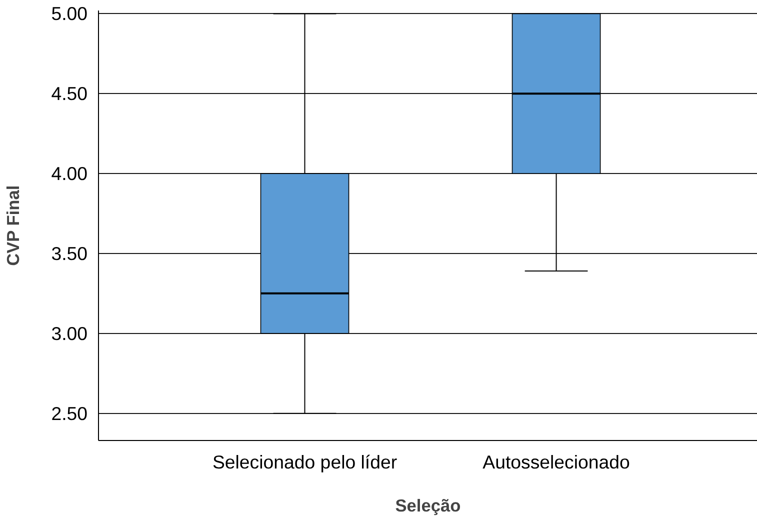 This screenshot has width=757, height=518. What do you see at coordinates (305, 462) in the screenshot?
I see `x-tick-label: Selecionado pelo líder` at bounding box center [305, 462].